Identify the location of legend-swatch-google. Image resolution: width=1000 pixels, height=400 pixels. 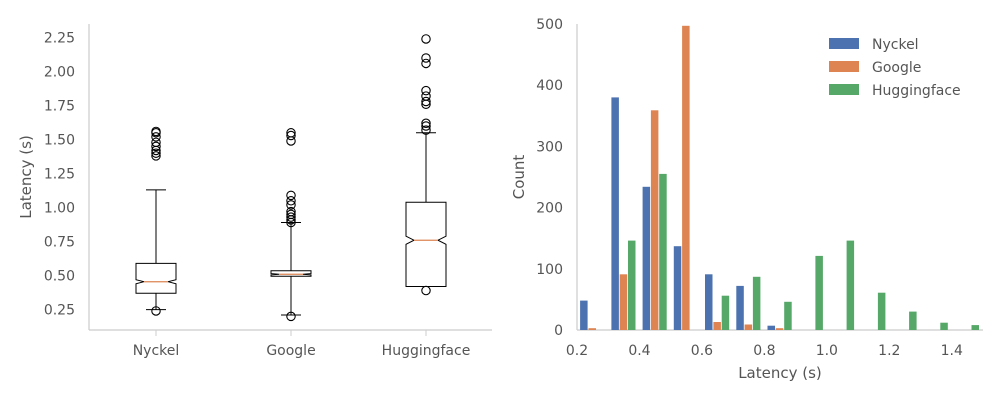
(844, 66).